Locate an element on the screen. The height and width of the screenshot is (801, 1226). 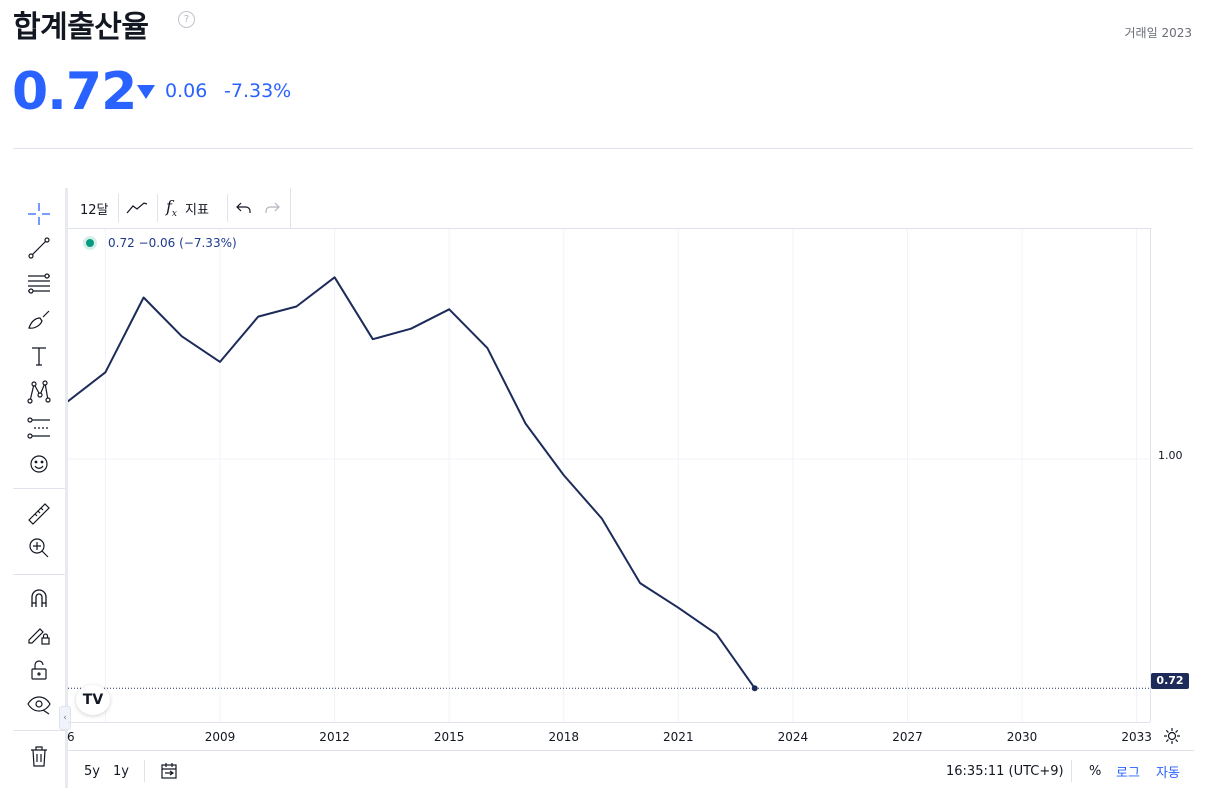
bottom-bar: 5y 1y 16:35:11 (UTC+9) % 로그 자동 is located at coordinates (631, 770).